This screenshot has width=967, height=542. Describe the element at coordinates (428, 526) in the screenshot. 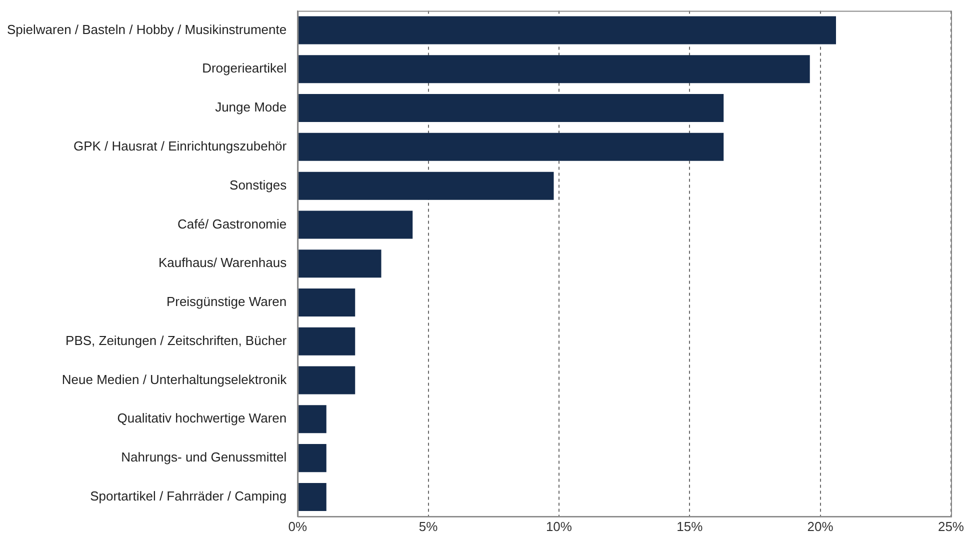

I see `x-tick-label: 5%` at that location.